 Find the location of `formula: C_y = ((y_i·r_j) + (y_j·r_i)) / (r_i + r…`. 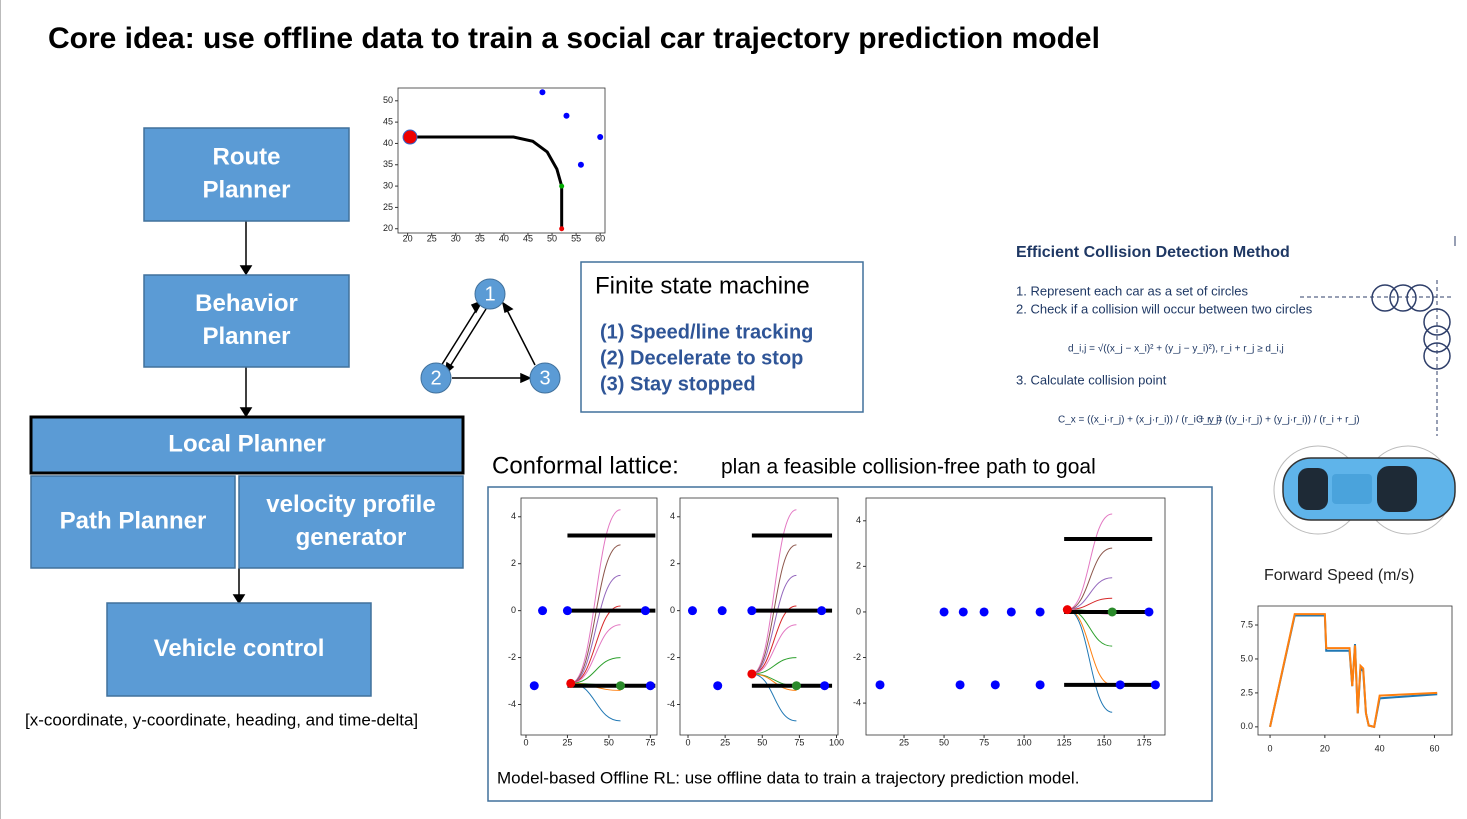

formula: C_y = ((y_i·r_j) + (y_j·r_i)) / (r_i + r… is located at coordinates (1278, 420).